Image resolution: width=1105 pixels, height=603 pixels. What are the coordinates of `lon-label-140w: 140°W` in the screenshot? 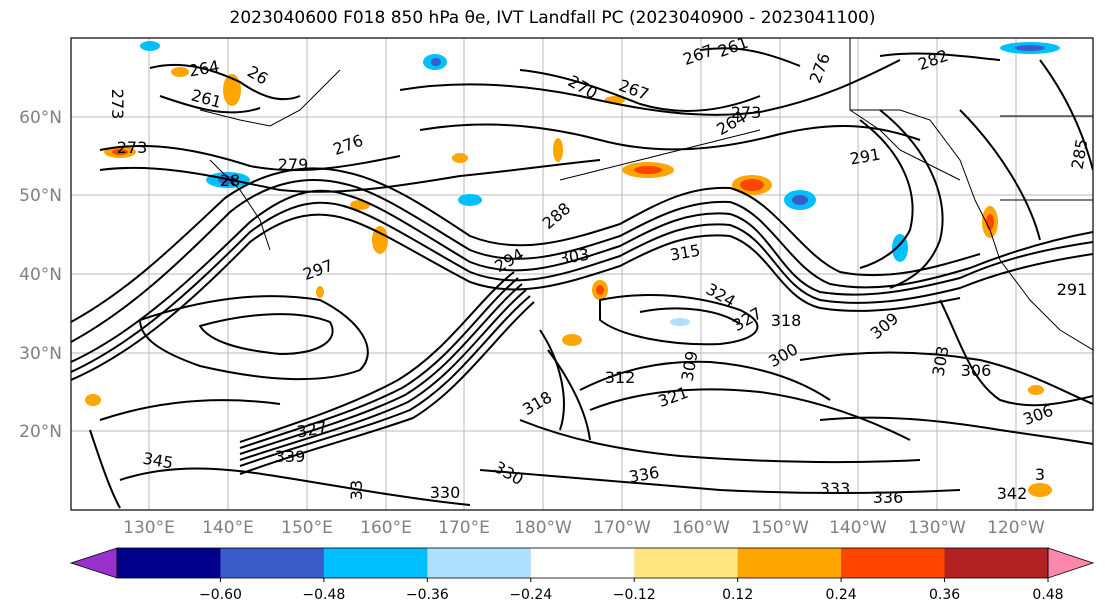 It's located at (858, 528).